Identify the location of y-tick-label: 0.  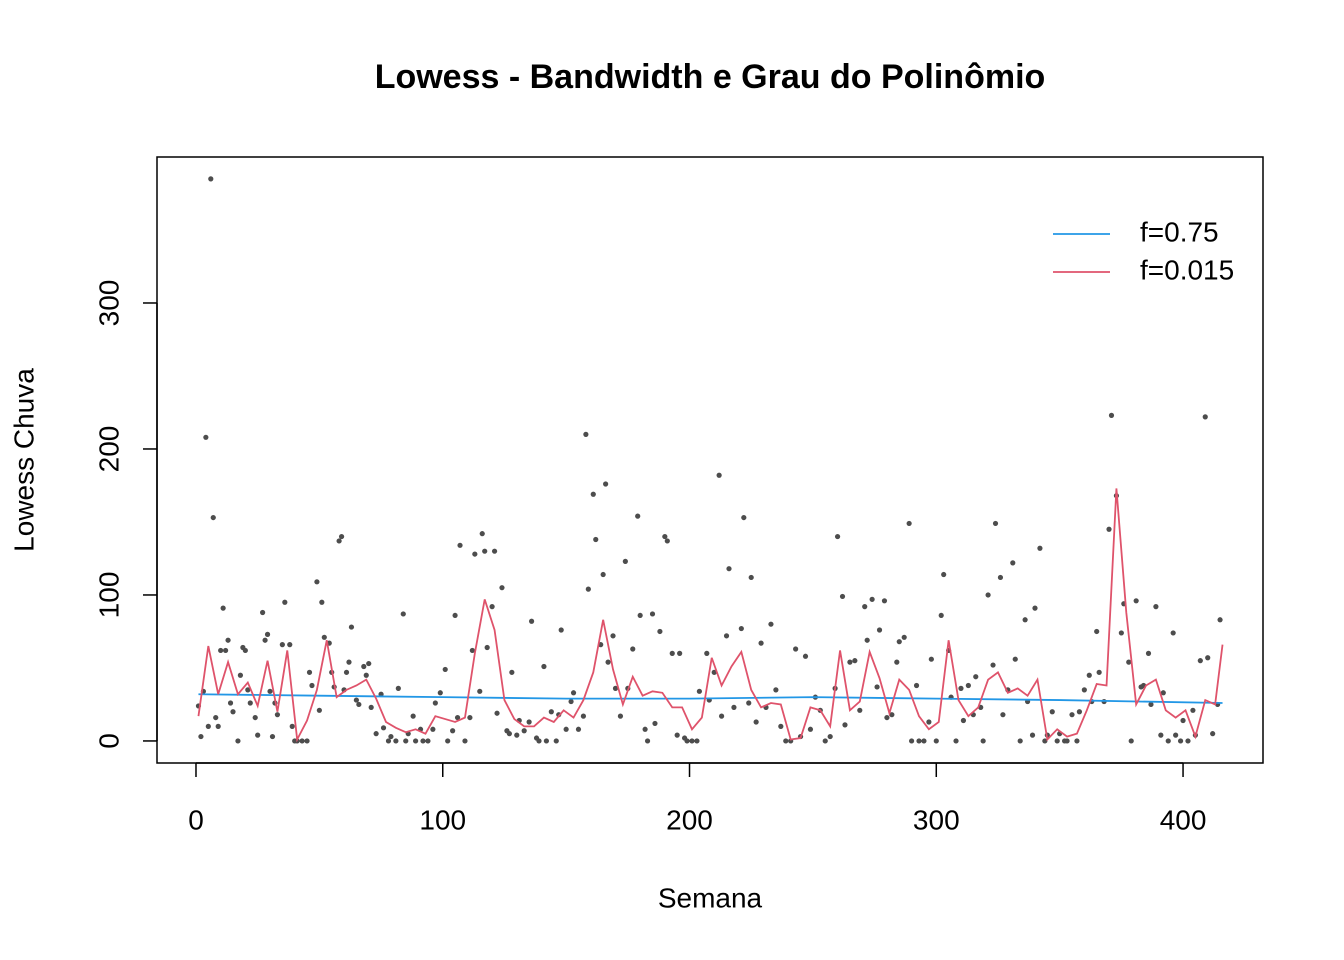
(108, 741).